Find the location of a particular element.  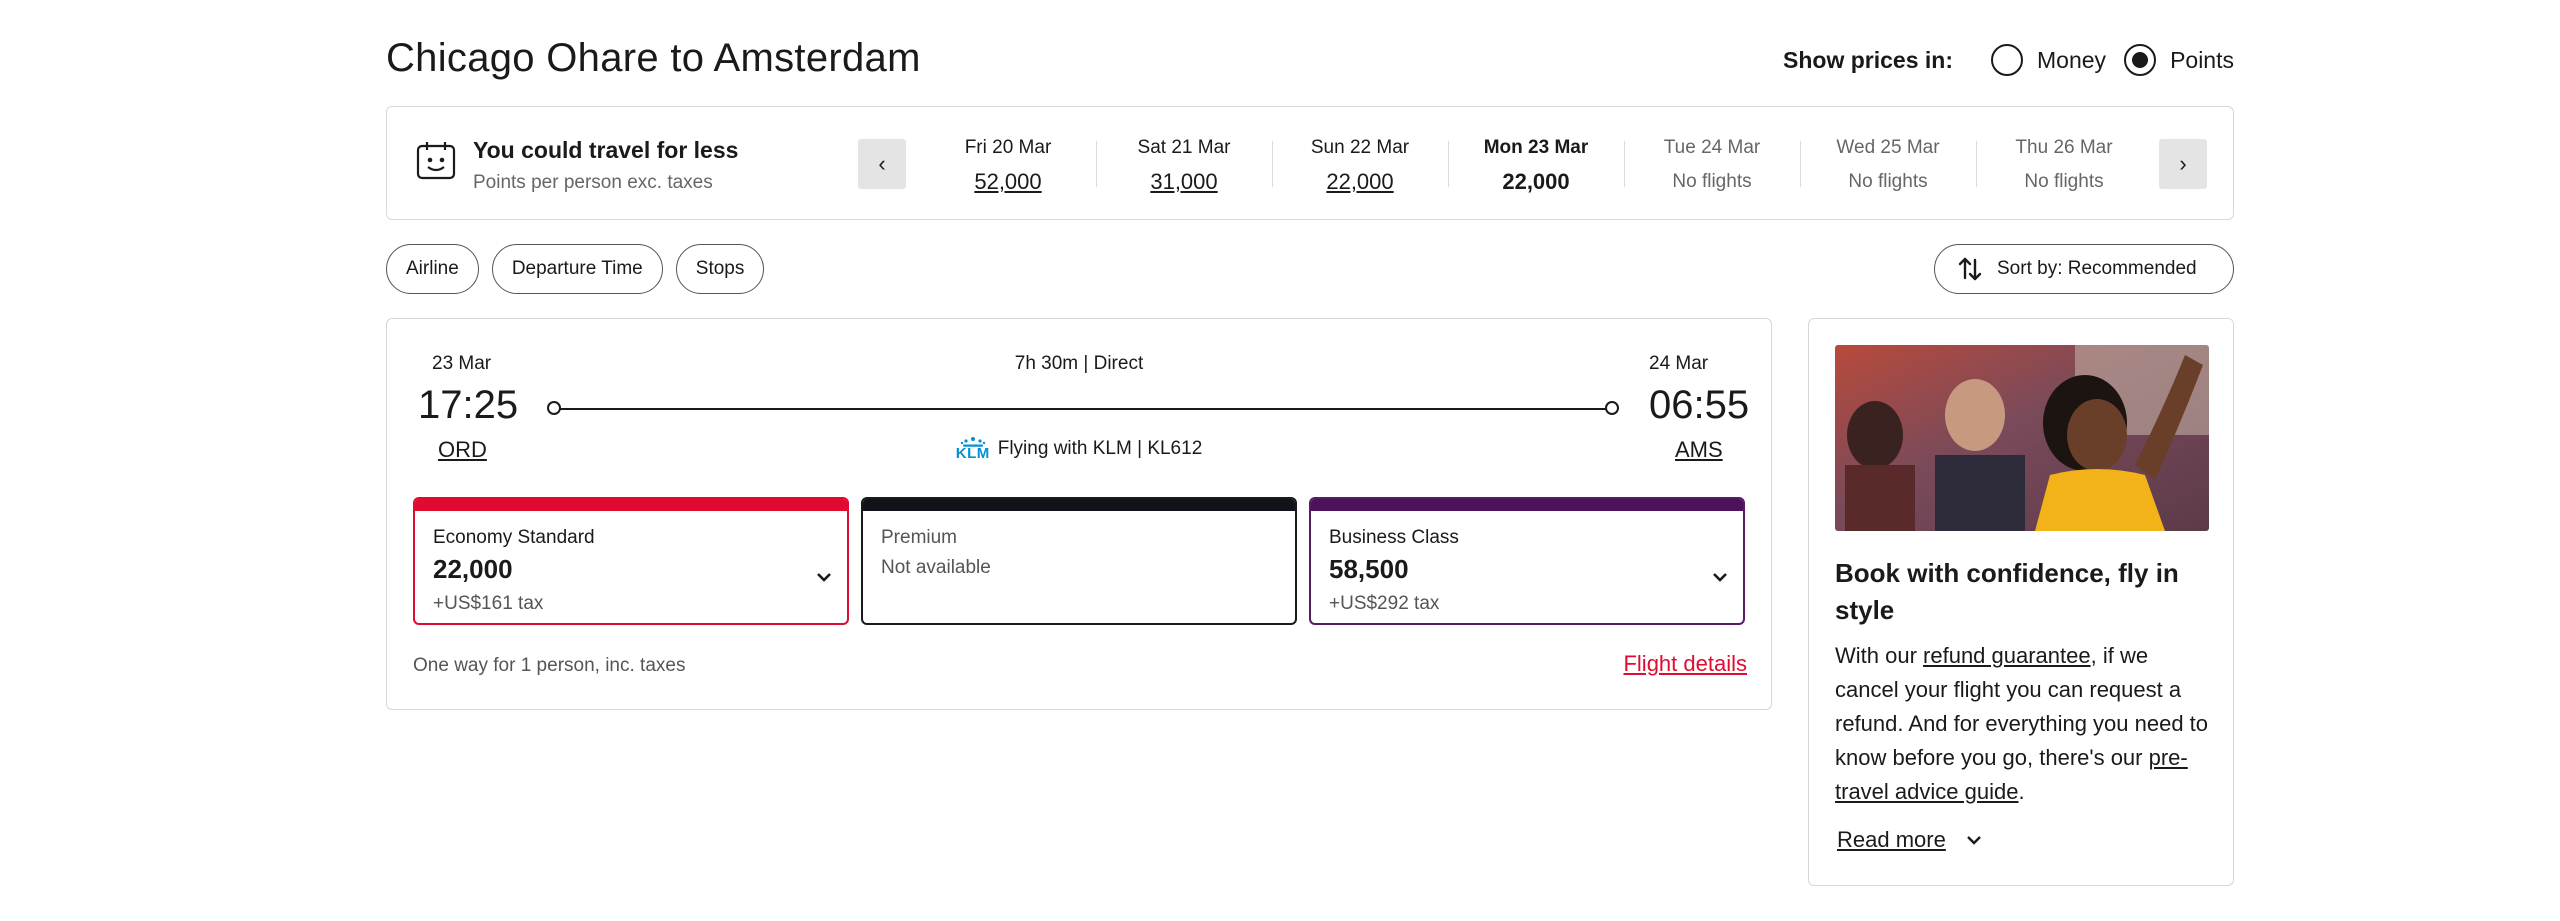

flight-duration: 7h 30m | Direct is located at coordinates (1079, 363).